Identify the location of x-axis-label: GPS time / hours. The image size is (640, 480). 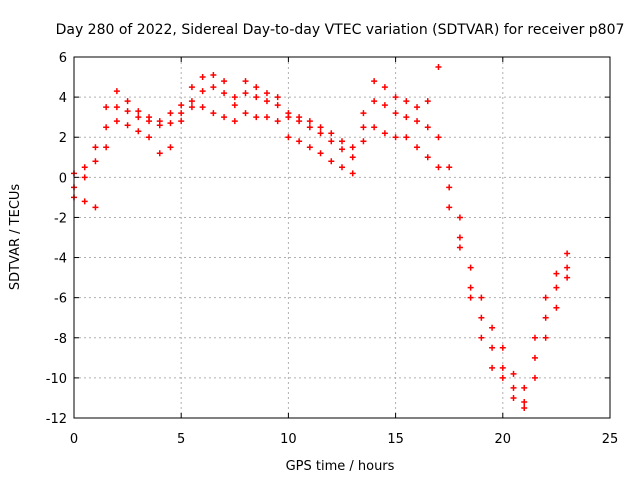
(340, 466).